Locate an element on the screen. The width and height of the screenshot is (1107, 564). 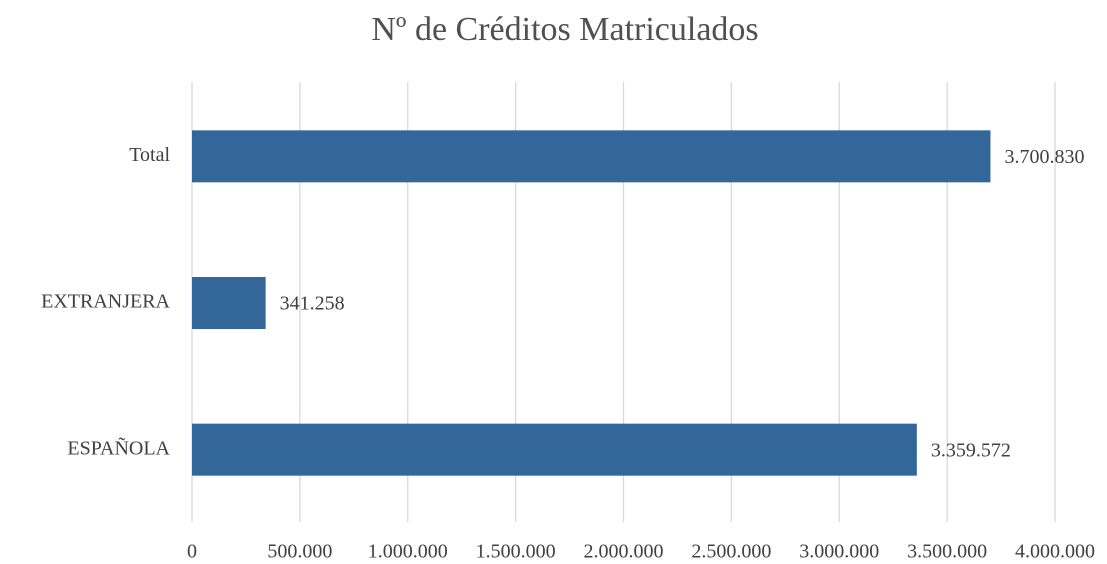
y-tick-label: Total is located at coordinates (149, 155).